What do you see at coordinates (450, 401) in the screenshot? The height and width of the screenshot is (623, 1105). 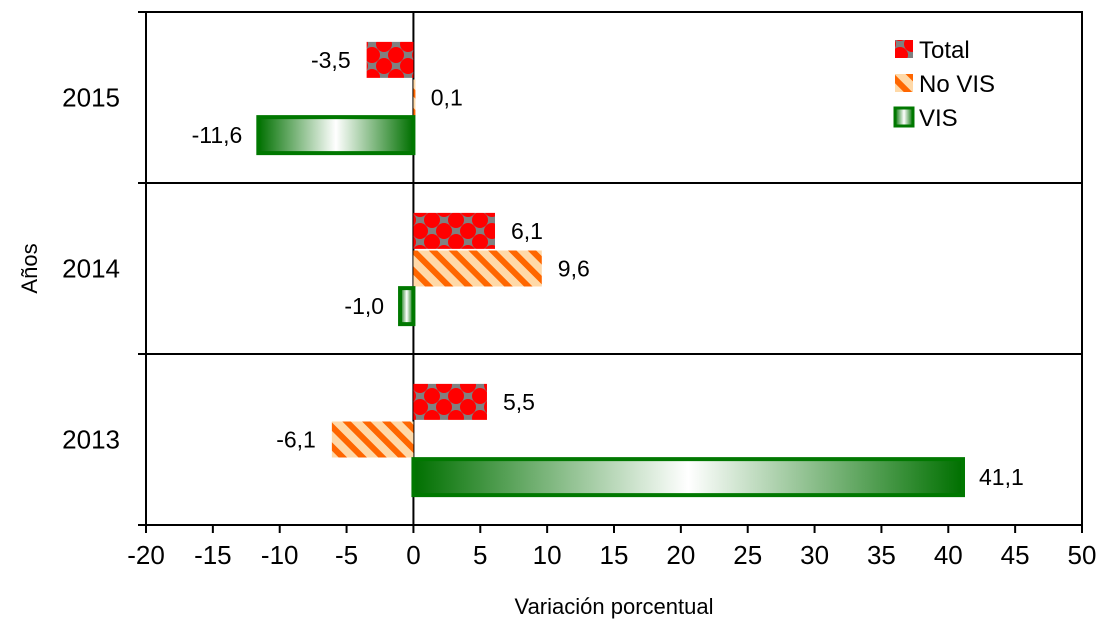 I see `bar-total-2013` at bounding box center [450, 401].